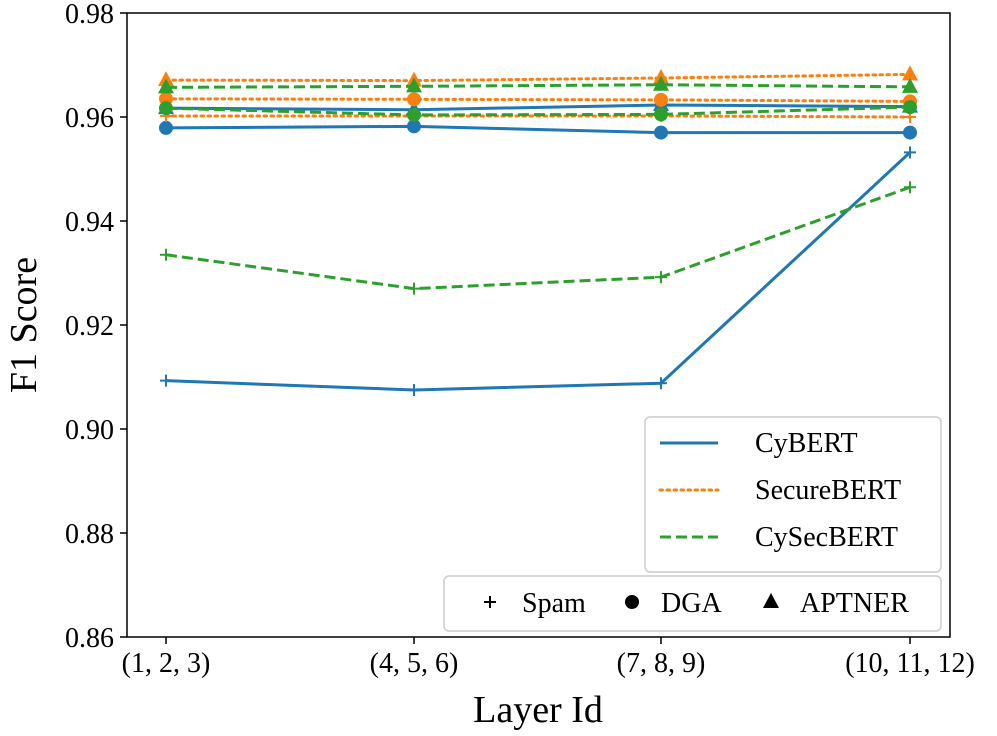 The image size is (997, 736). What do you see at coordinates (166, 663) in the screenshot?
I see `x-tick-label: (1, 2, 3)` at bounding box center [166, 663].